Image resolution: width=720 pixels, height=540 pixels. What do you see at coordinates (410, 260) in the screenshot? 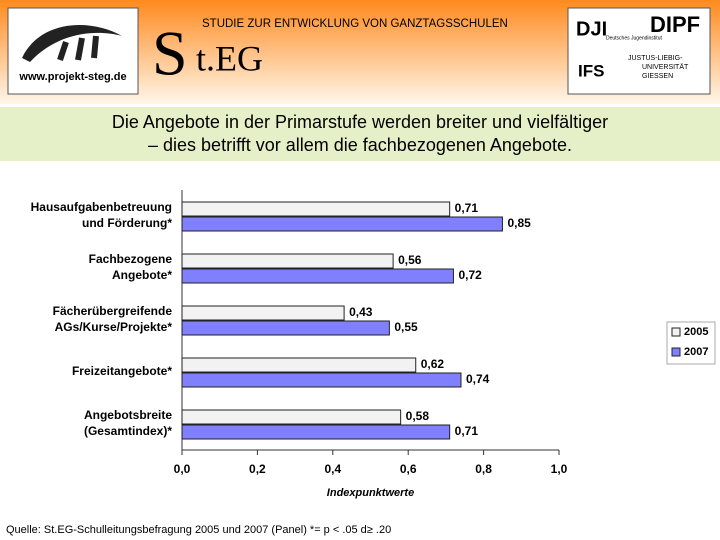
I see `value-label: 0,56` at bounding box center [410, 260].